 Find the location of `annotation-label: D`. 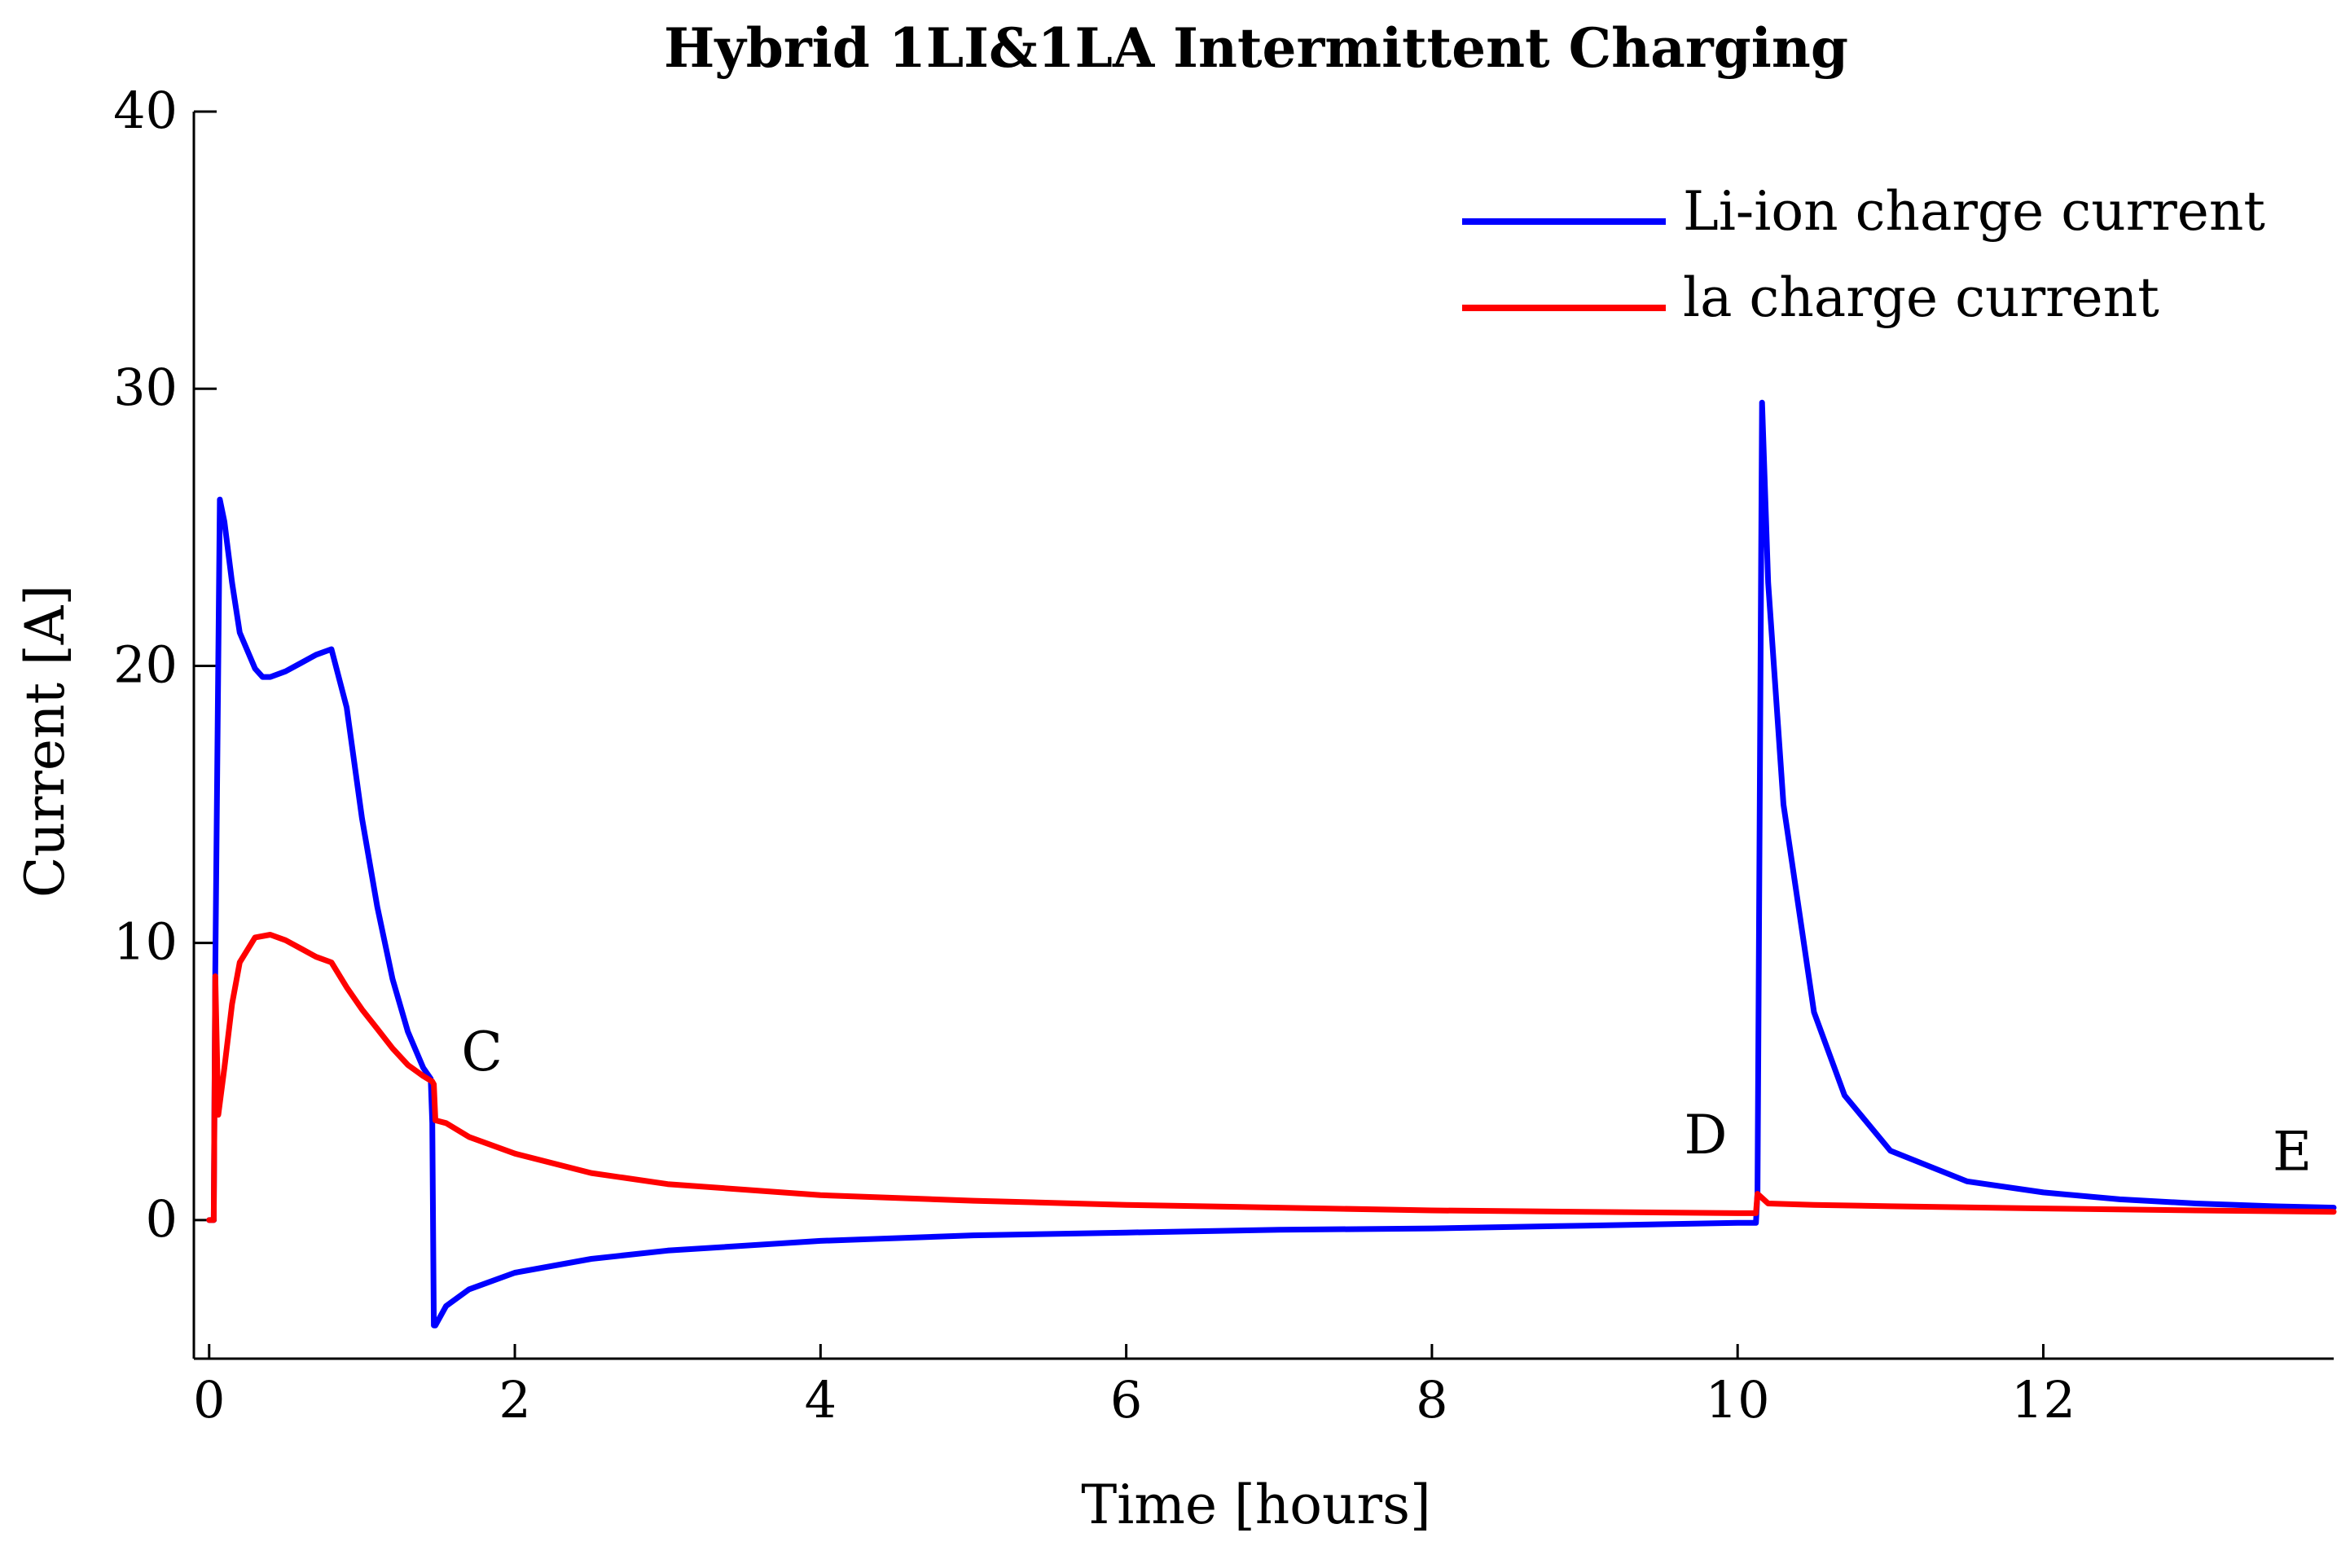

annotation-label: D is located at coordinates (1706, 1135).